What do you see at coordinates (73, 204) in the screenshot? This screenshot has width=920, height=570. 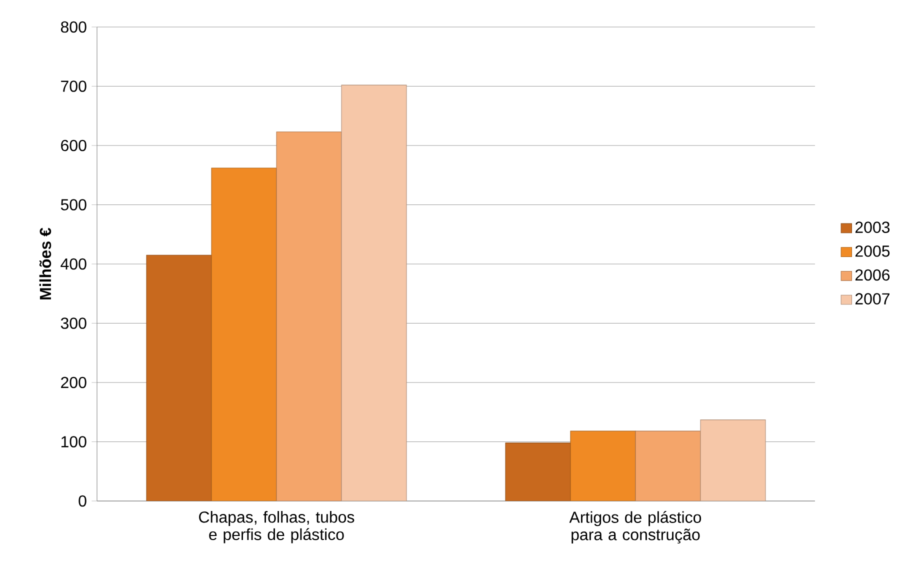 I see `y-tick-label: 500` at bounding box center [73, 204].